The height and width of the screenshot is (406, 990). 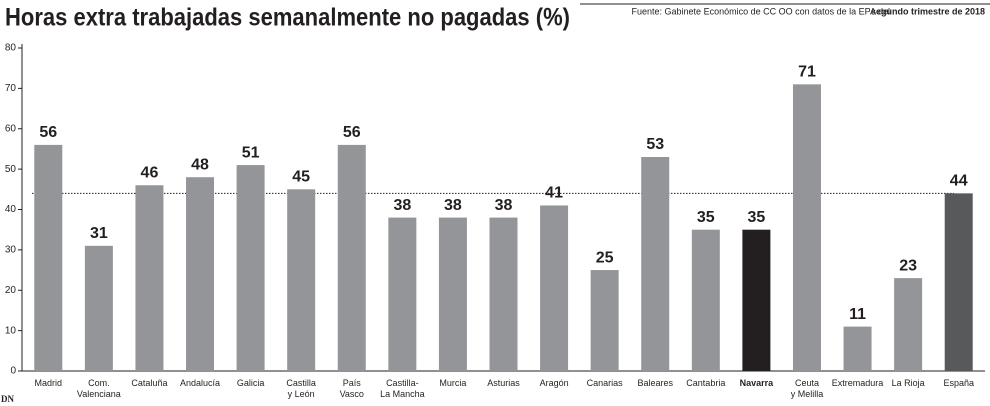 I want to click on value-label: 11, so click(x=857, y=314).